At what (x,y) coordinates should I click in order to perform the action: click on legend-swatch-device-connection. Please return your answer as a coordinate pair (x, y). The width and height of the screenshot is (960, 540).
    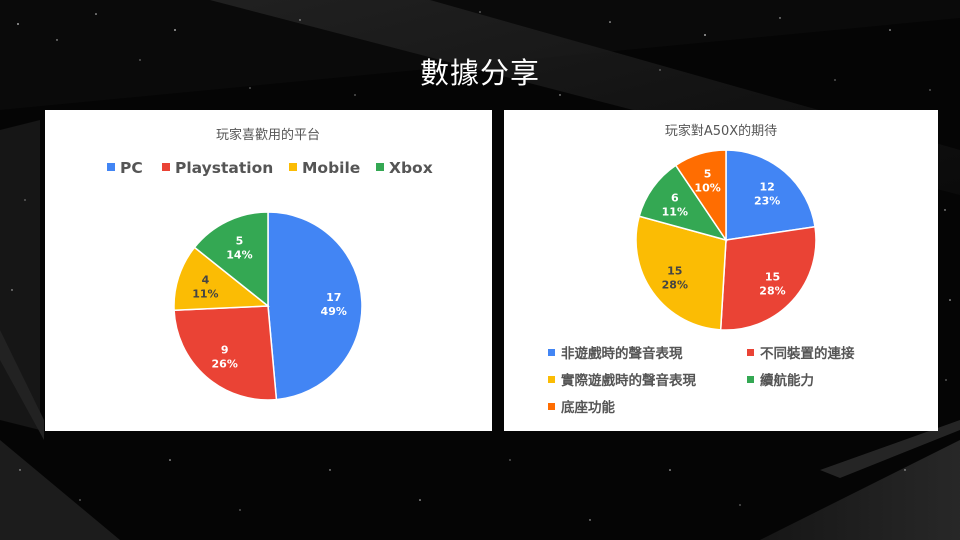
    Looking at the image, I should click on (750, 352).